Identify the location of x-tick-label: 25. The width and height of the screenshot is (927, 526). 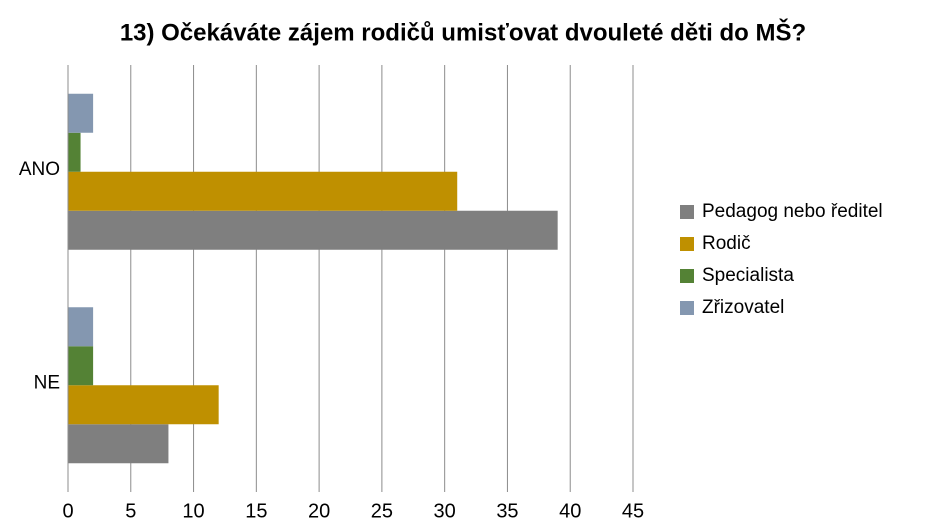
(382, 511).